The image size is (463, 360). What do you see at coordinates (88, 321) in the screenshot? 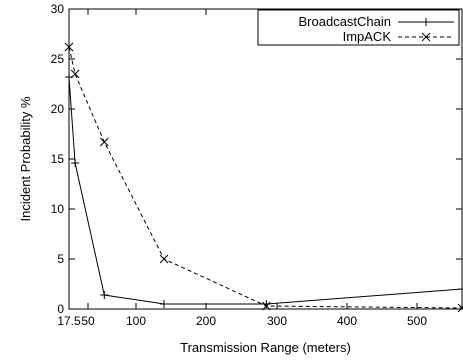
I see `x-tick-label: 50` at bounding box center [88, 321].